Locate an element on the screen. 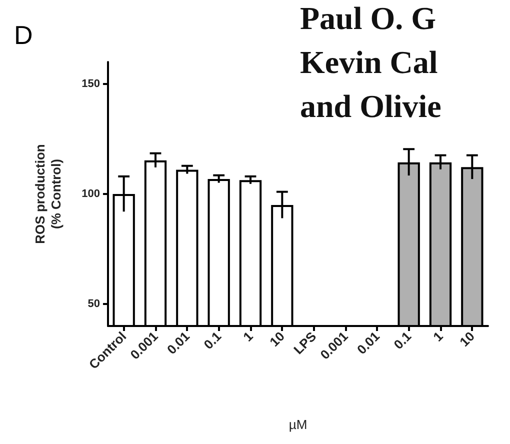 This screenshot has height=444, width=510. annotation: Kevin Cal is located at coordinates (369, 62).